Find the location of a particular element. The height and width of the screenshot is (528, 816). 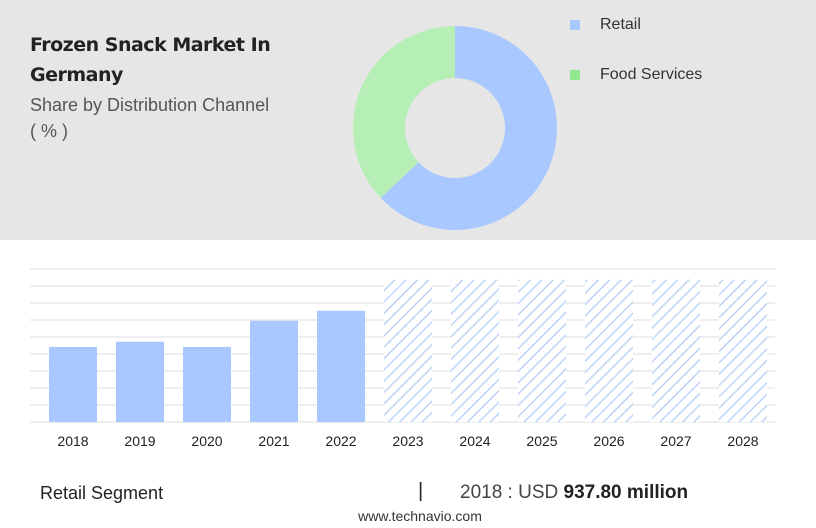

donut-chart is located at coordinates (454, 128).